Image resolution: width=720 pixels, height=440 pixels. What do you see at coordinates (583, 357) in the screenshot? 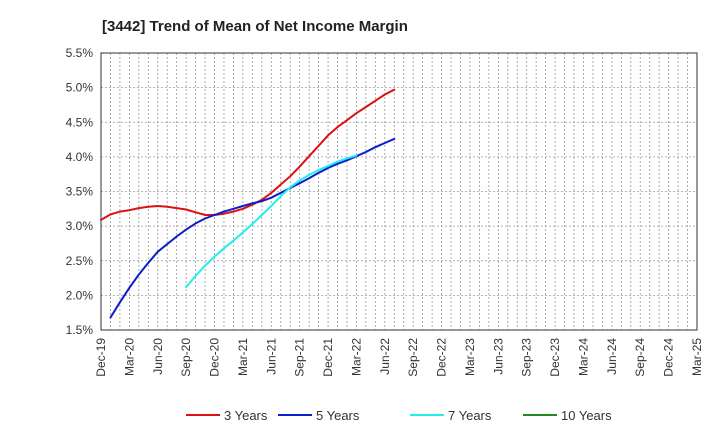
I see `x-tick-label: Mar-24` at bounding box center [583, 357].